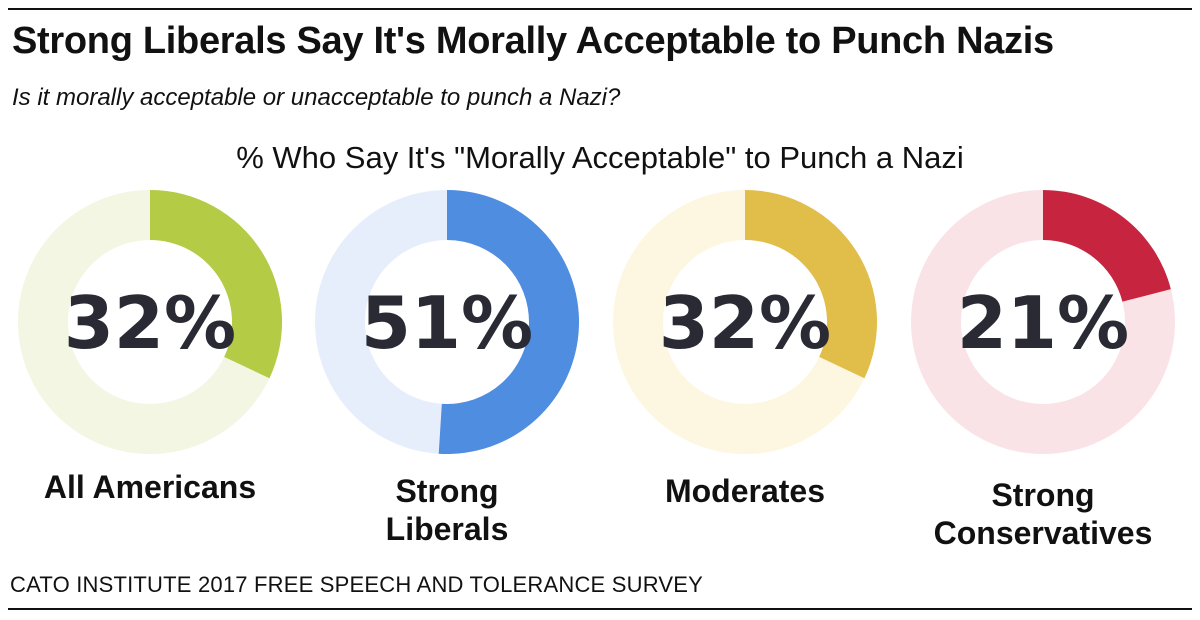  I want to click on category-label-strong-liberals: Strong Liberals, so click(447, 510).